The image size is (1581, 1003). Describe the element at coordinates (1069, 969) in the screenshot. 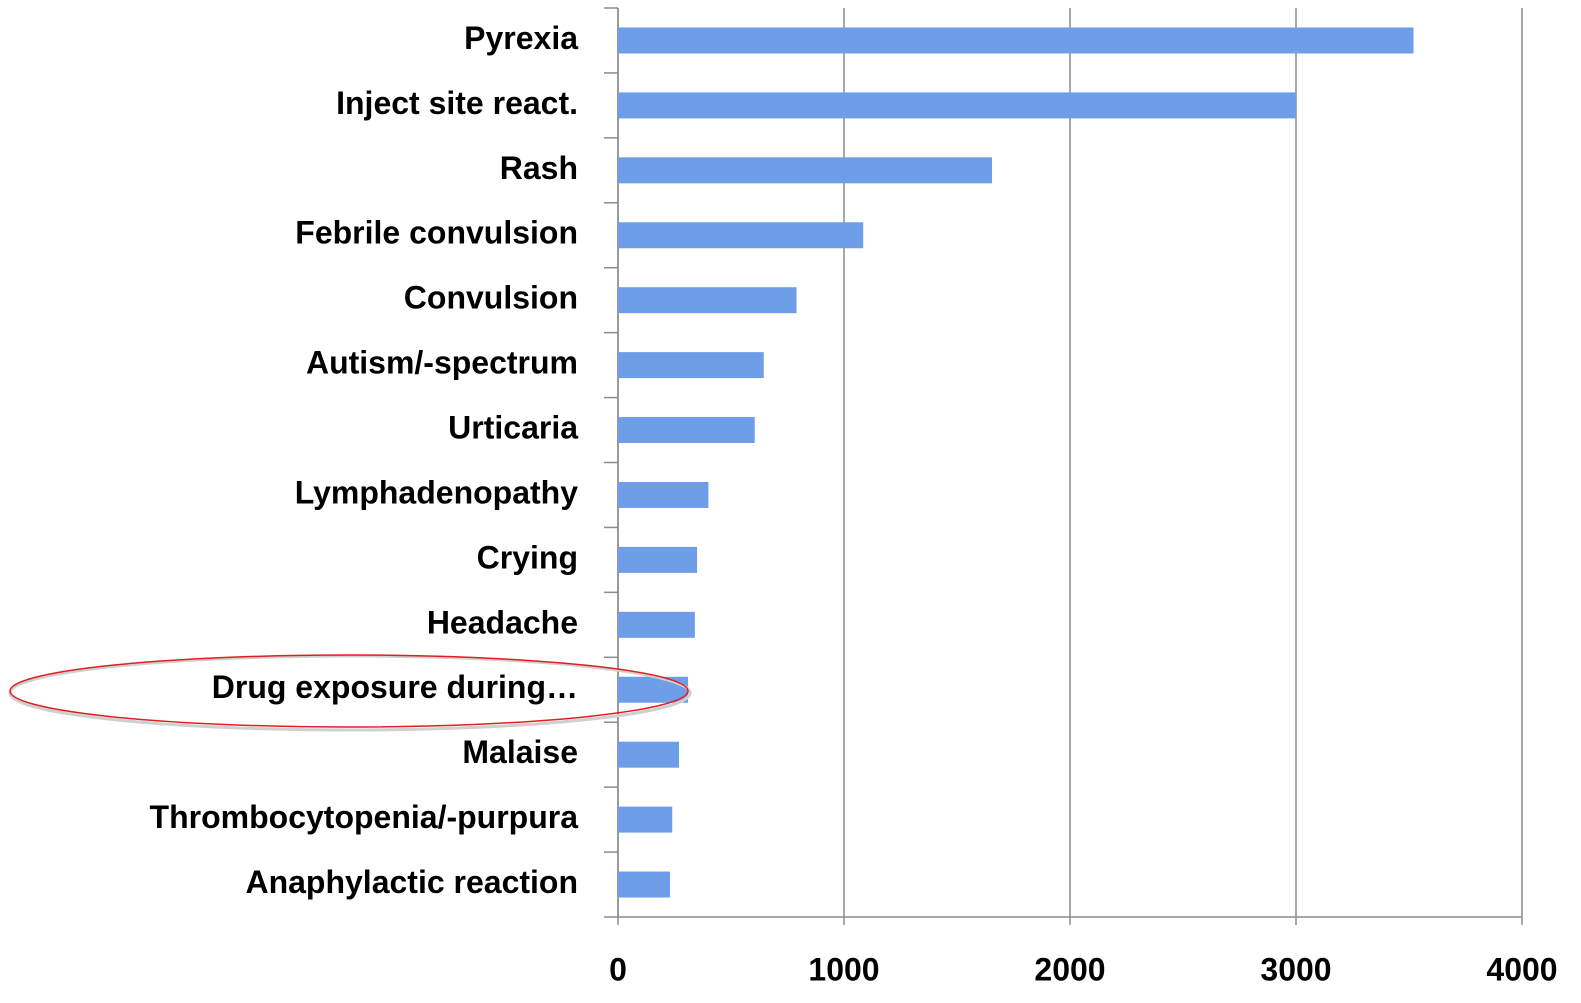

I see `x-tick-label: 2000` at that location.